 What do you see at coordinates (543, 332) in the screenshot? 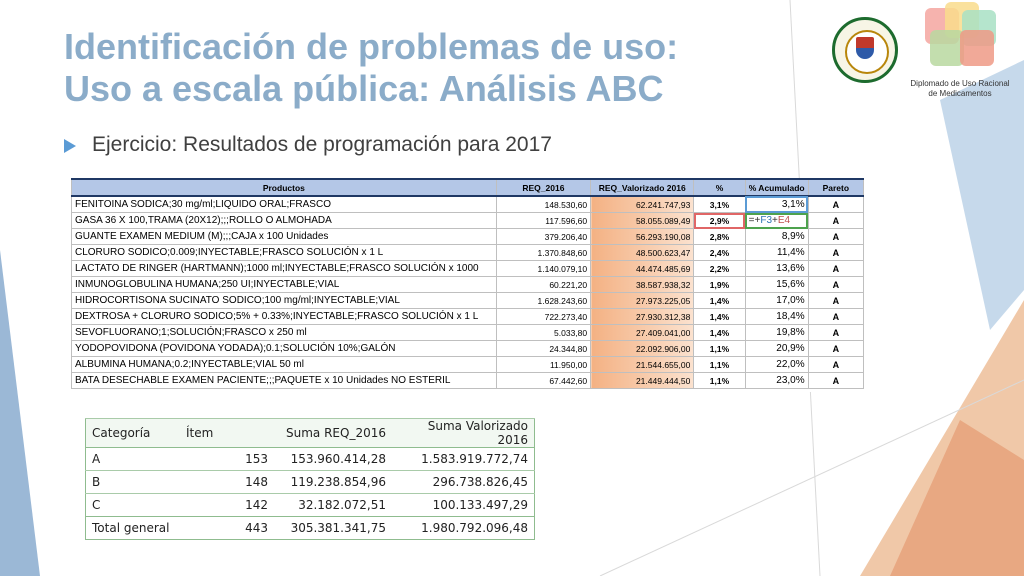
I see `cell-req: 5.033,80` at bounding box center [543, 332].